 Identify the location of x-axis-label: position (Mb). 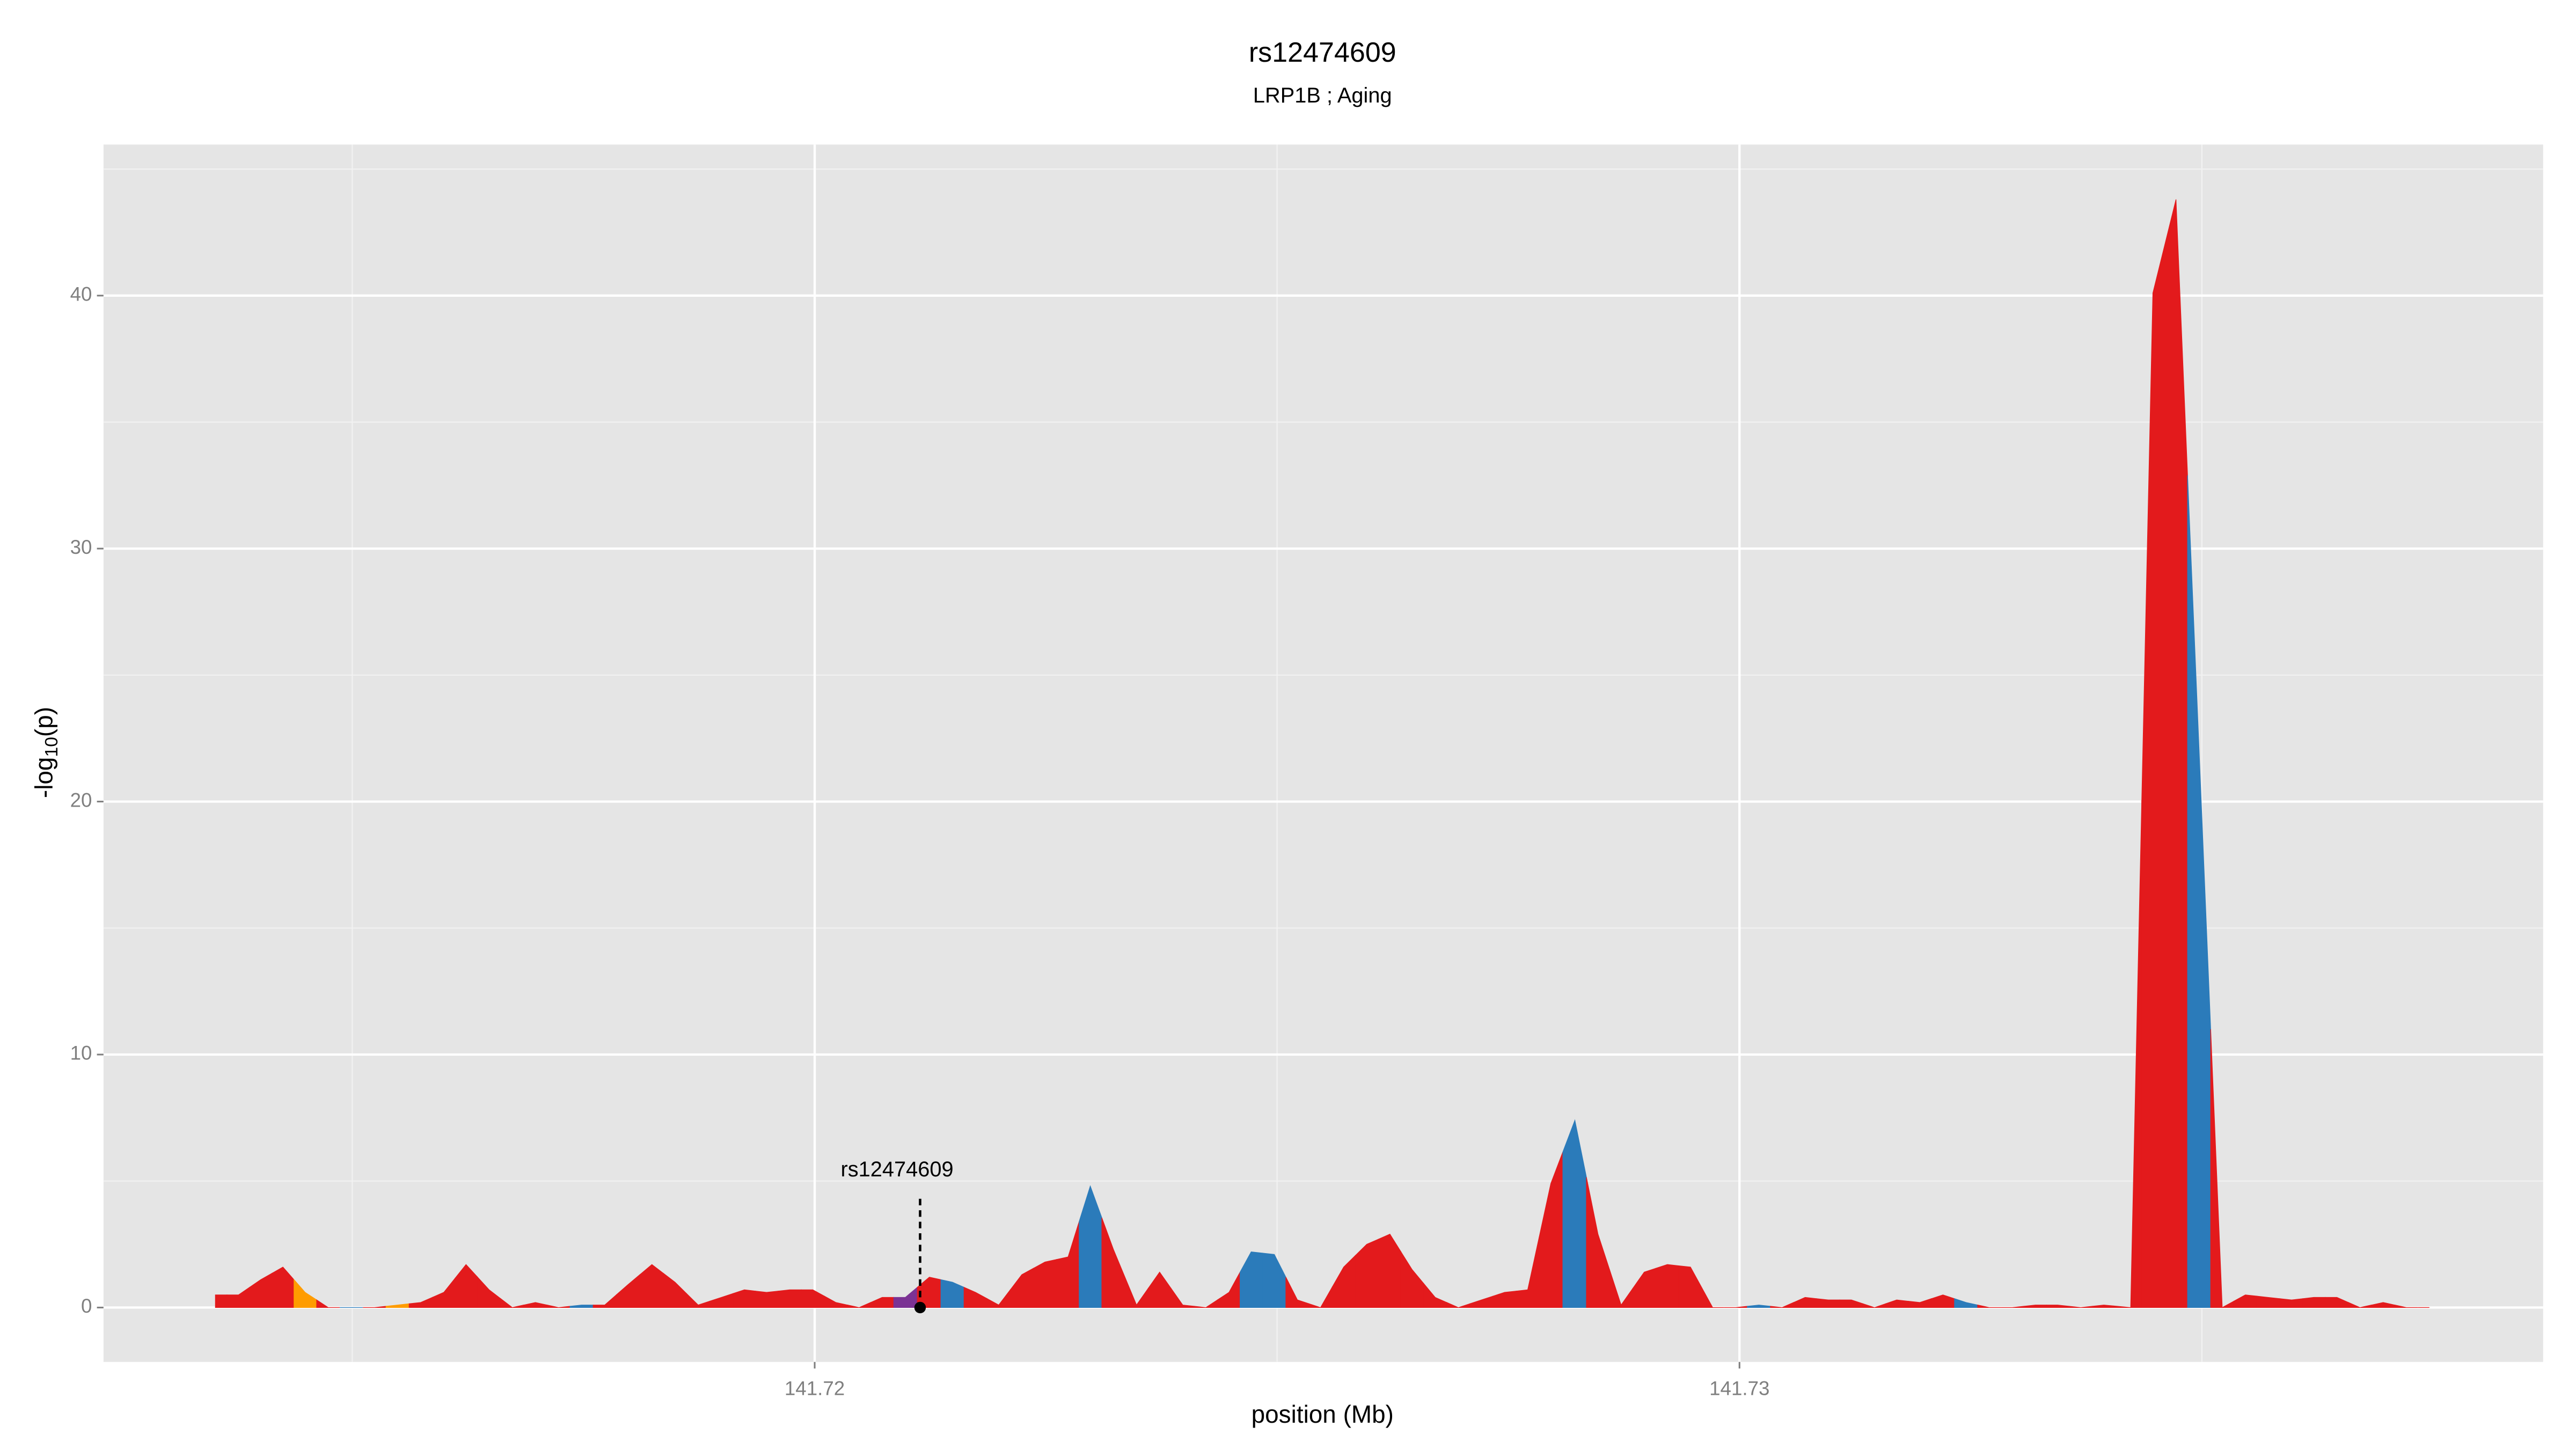
(1323, 1414).